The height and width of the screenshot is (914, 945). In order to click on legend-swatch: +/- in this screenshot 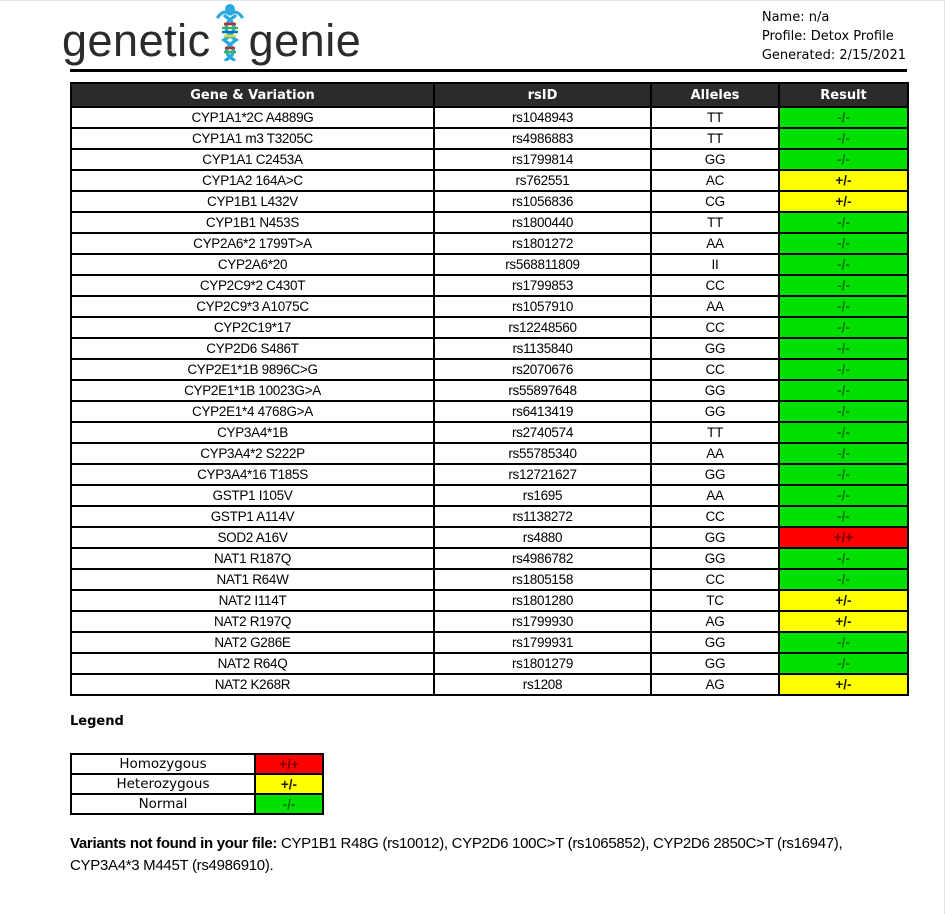, I will do `click(289, 784)`.